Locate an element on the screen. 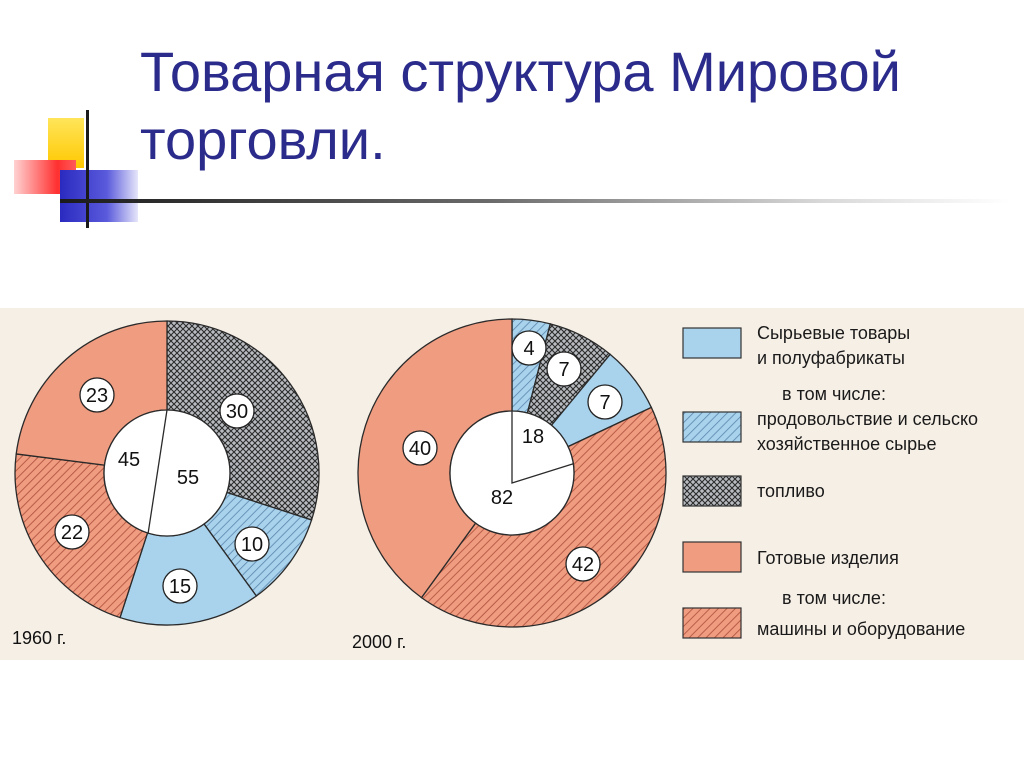  legend-raw-line2: и полуфабрикаты is located at coordinates (831, 358).